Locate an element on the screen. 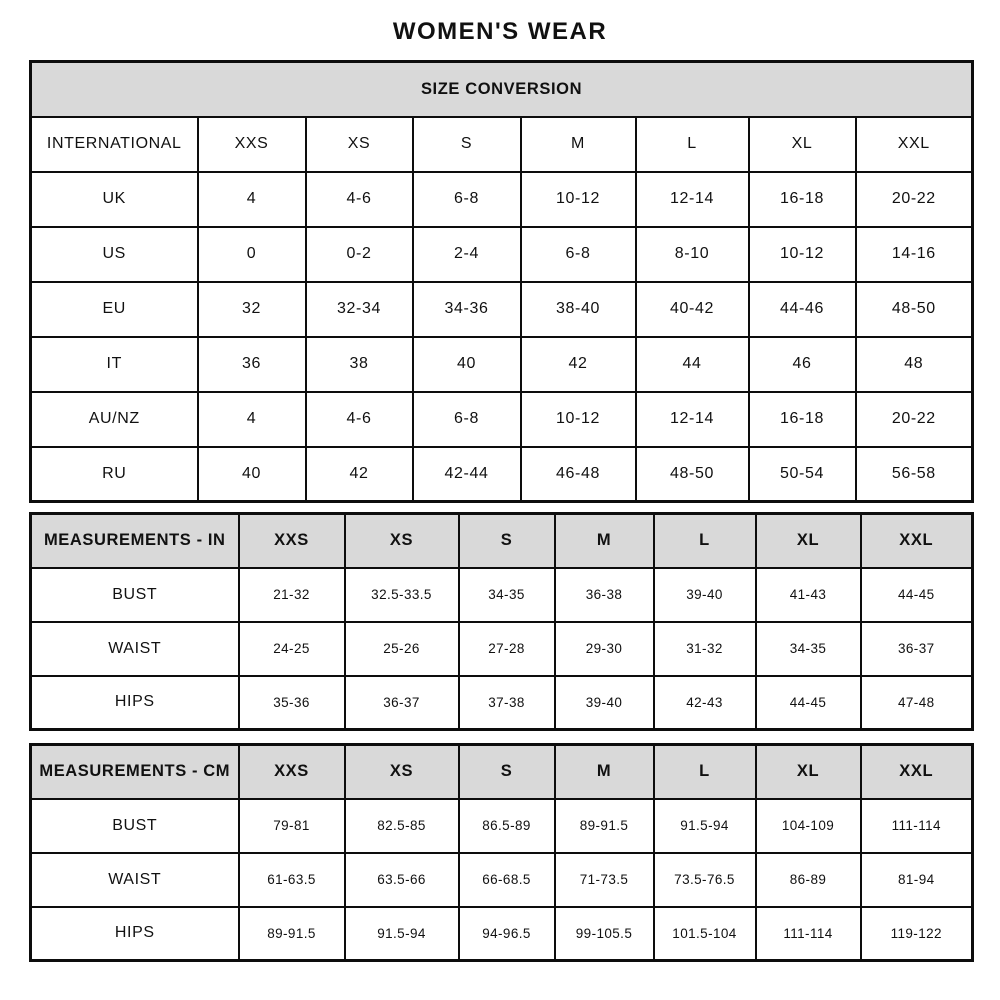  cell-value: 79-81 is located at coordinates (291, 825).